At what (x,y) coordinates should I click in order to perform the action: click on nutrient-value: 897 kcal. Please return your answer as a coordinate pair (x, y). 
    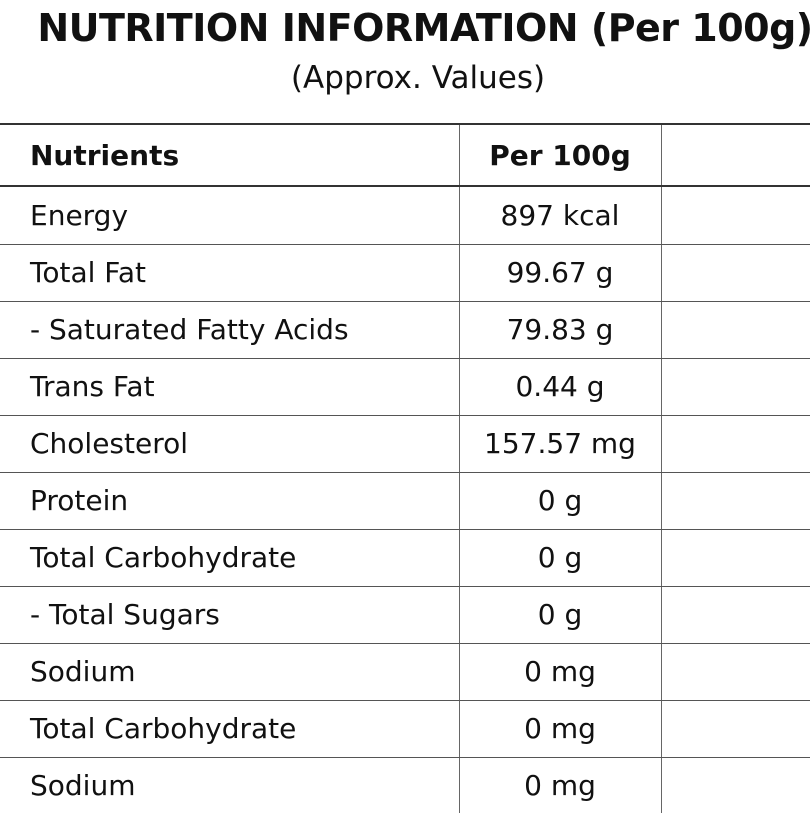
    Looking at the image, I should click on (560, 215).